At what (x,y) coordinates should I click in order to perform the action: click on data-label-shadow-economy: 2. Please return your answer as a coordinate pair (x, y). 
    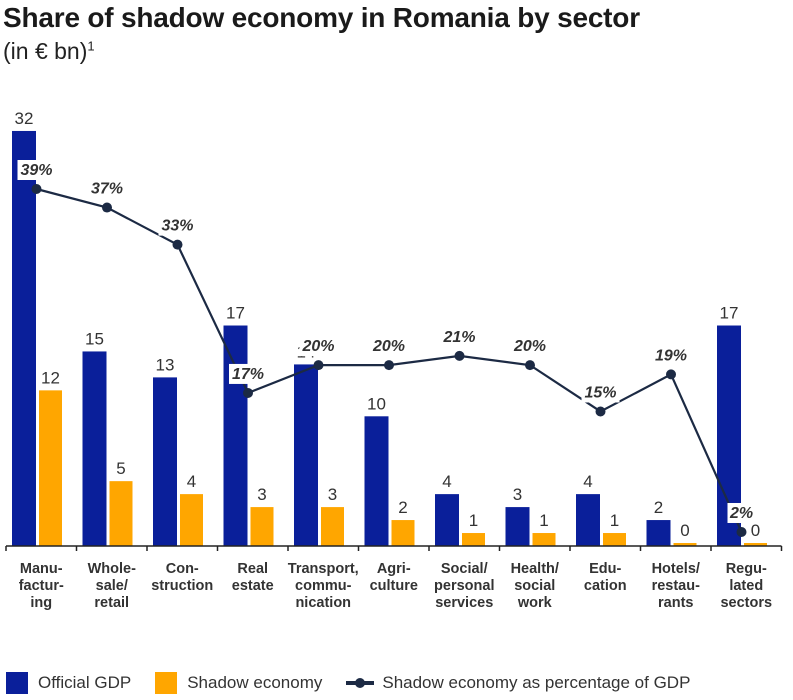
    Looking at the image, I should click on (402, 507).